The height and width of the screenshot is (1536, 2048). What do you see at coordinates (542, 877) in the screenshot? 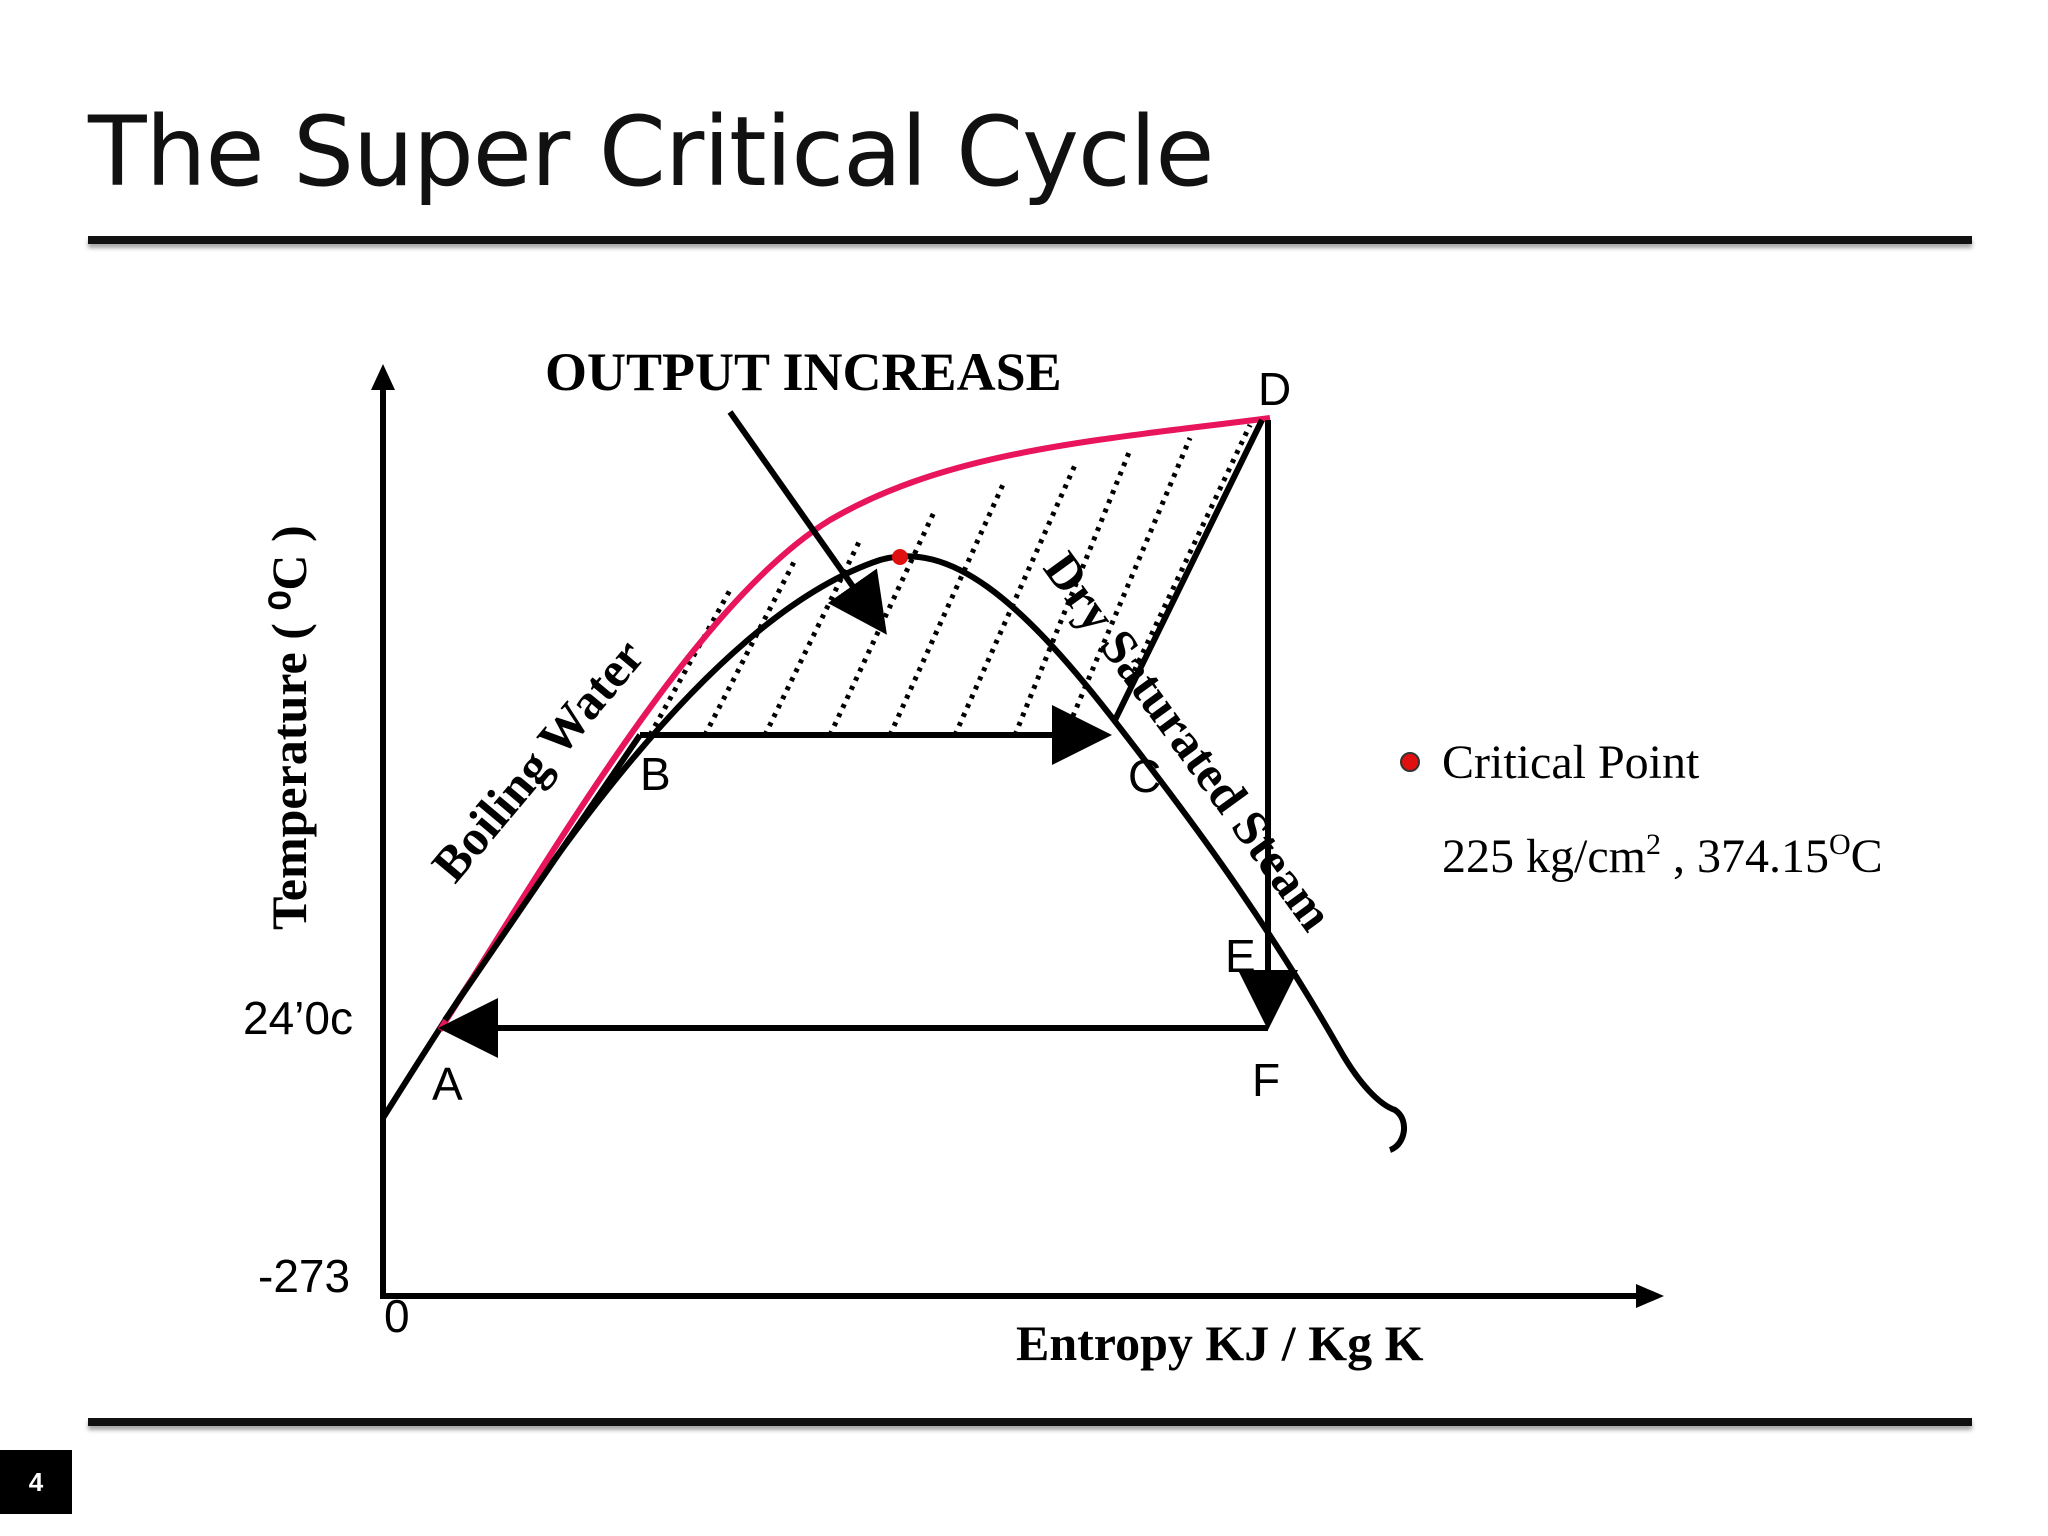
I see `process-a-b` at bounding box center [542, 877].